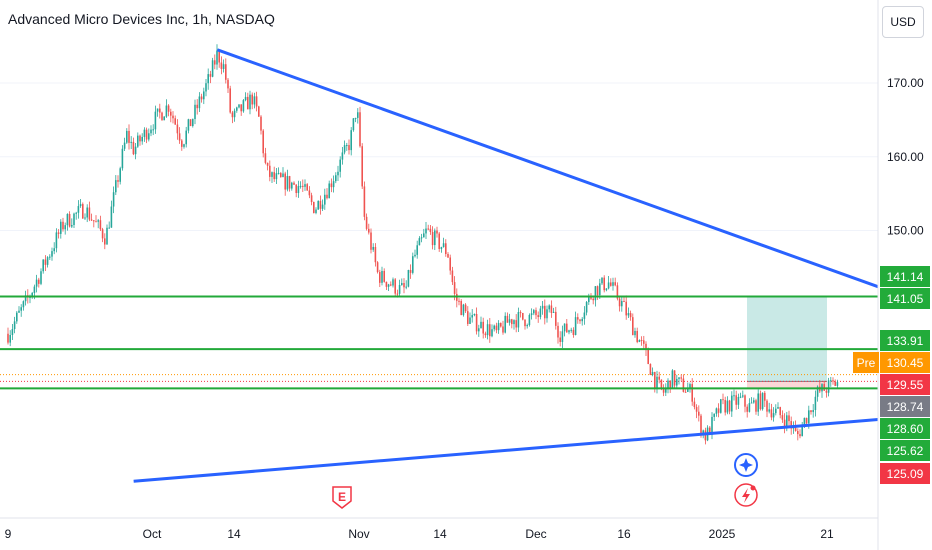 Image resolution: width=932 pixels, height=550 pixels. Describe the element at coordinates (905, 83) in the screenshot. I see `price-tick: 170.00` at that location.